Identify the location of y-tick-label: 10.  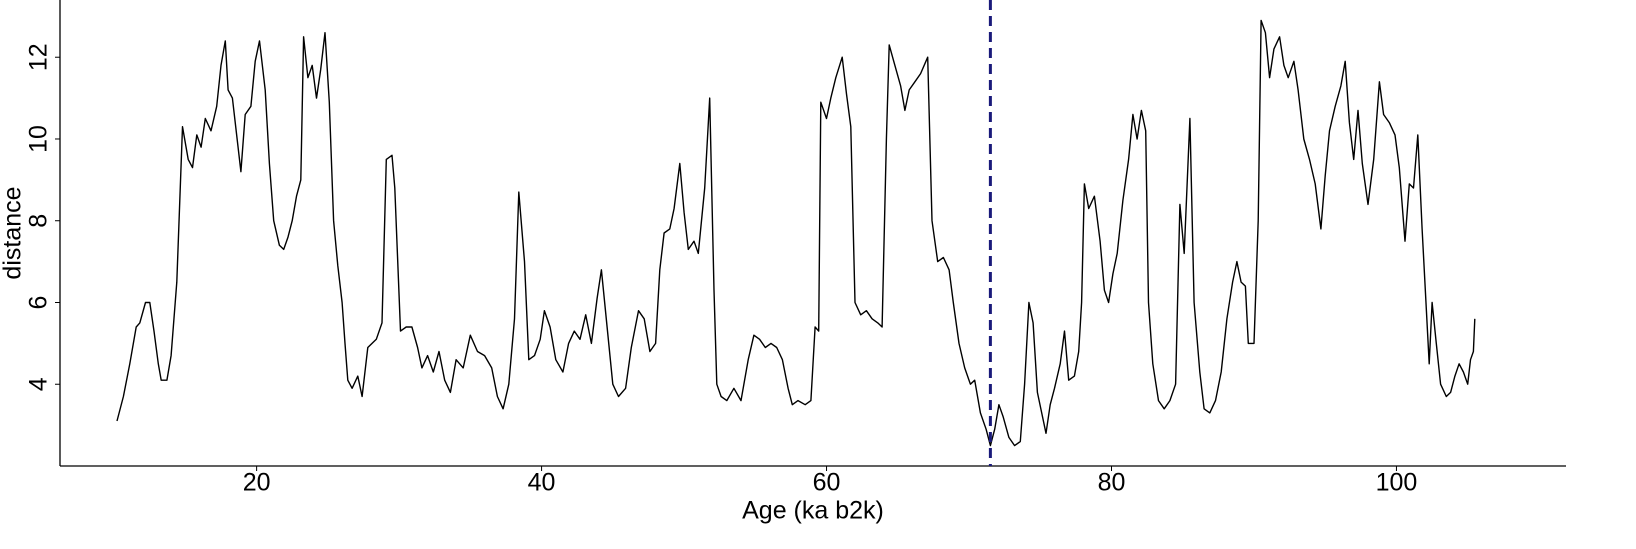
(39, 139).